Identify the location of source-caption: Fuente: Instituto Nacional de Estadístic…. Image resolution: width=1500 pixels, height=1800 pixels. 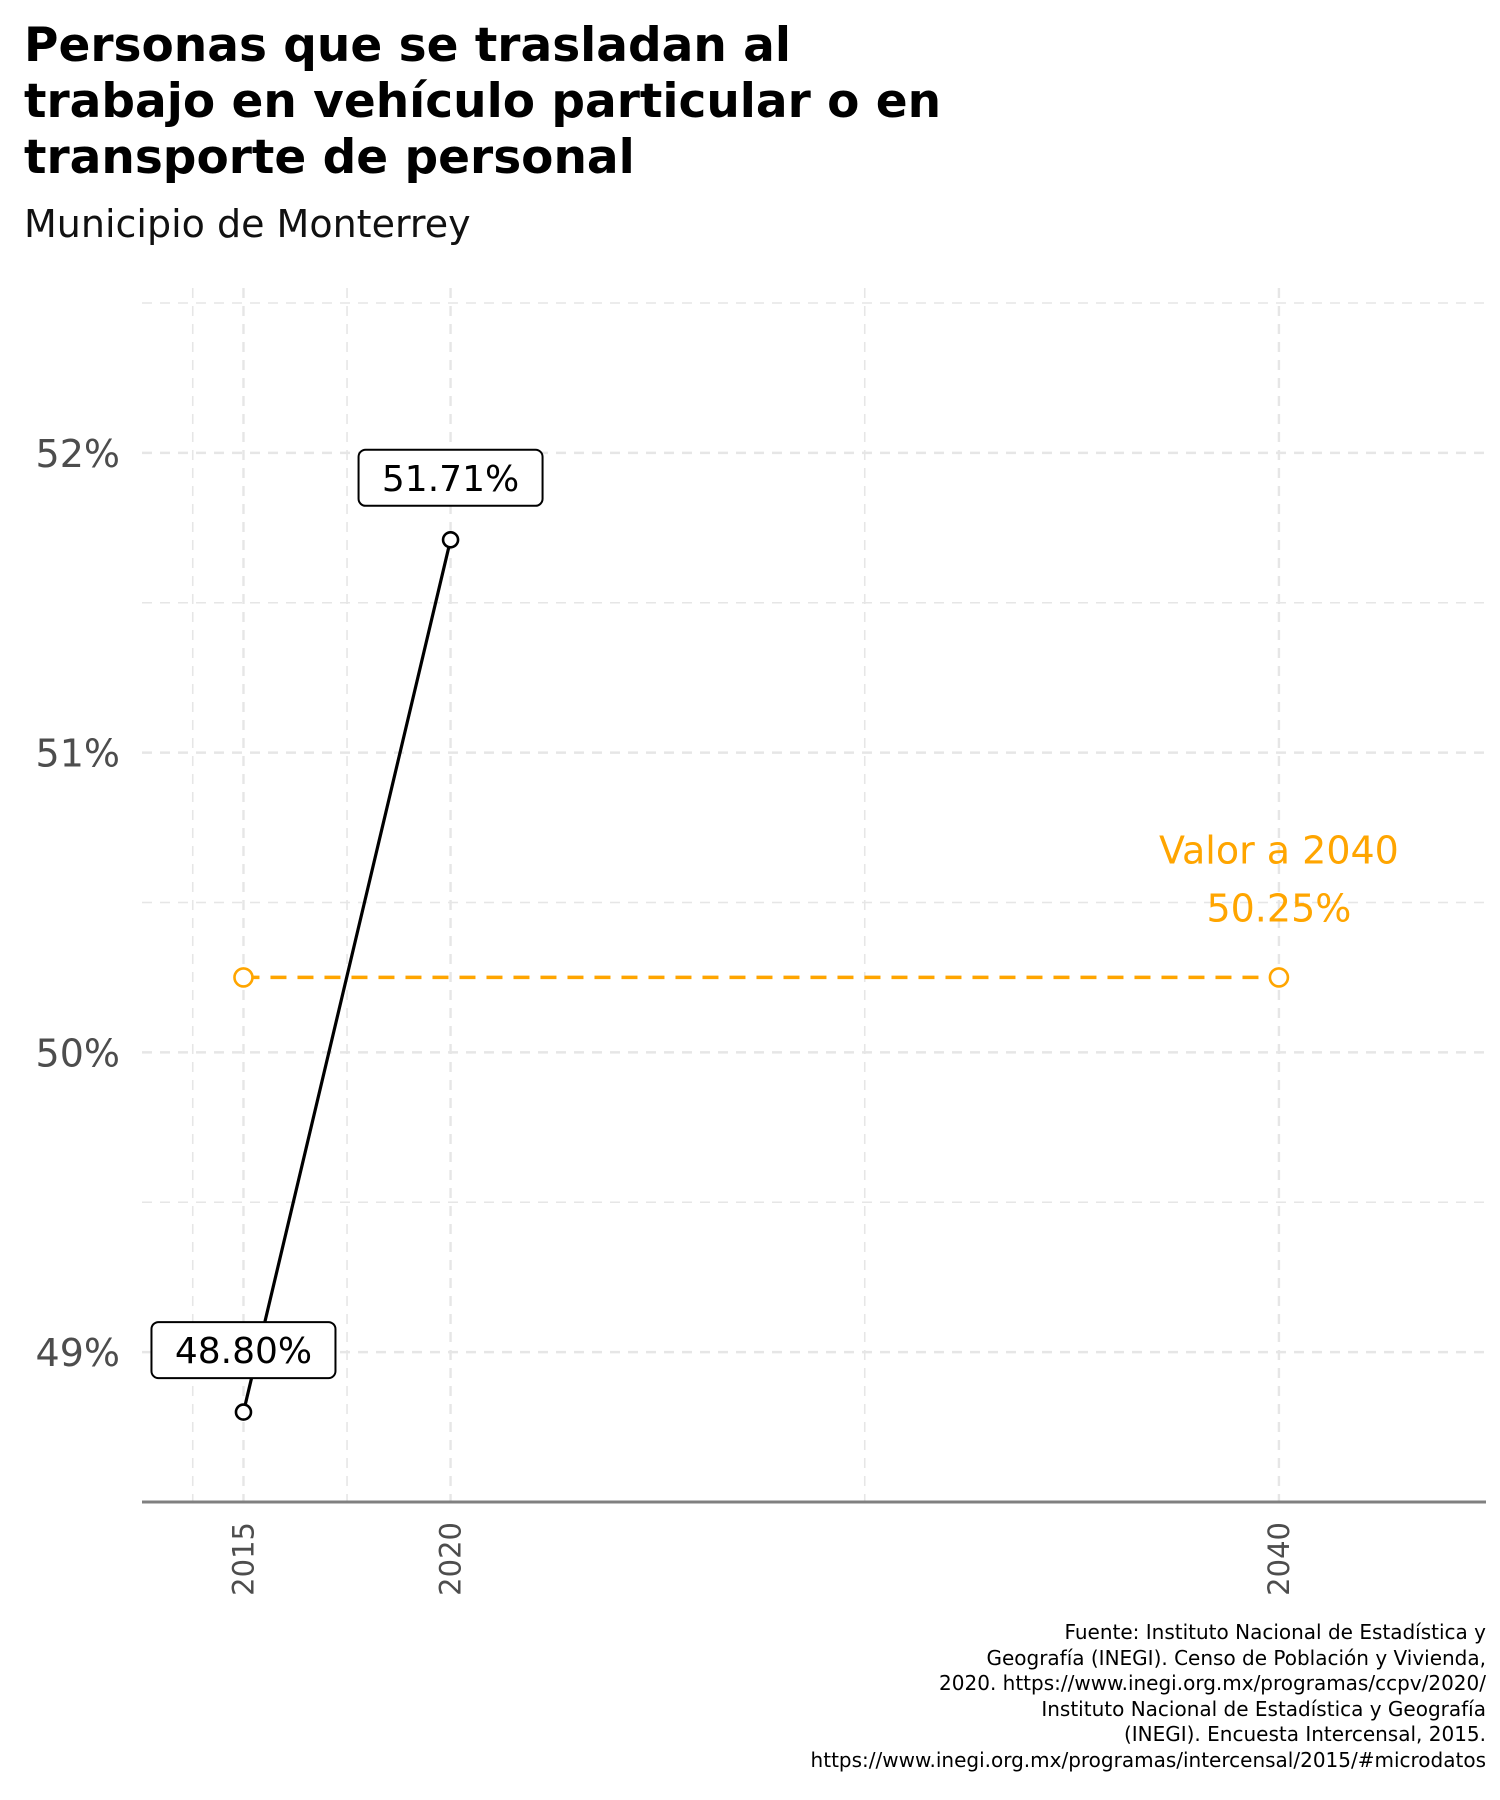
(1148, 1696).